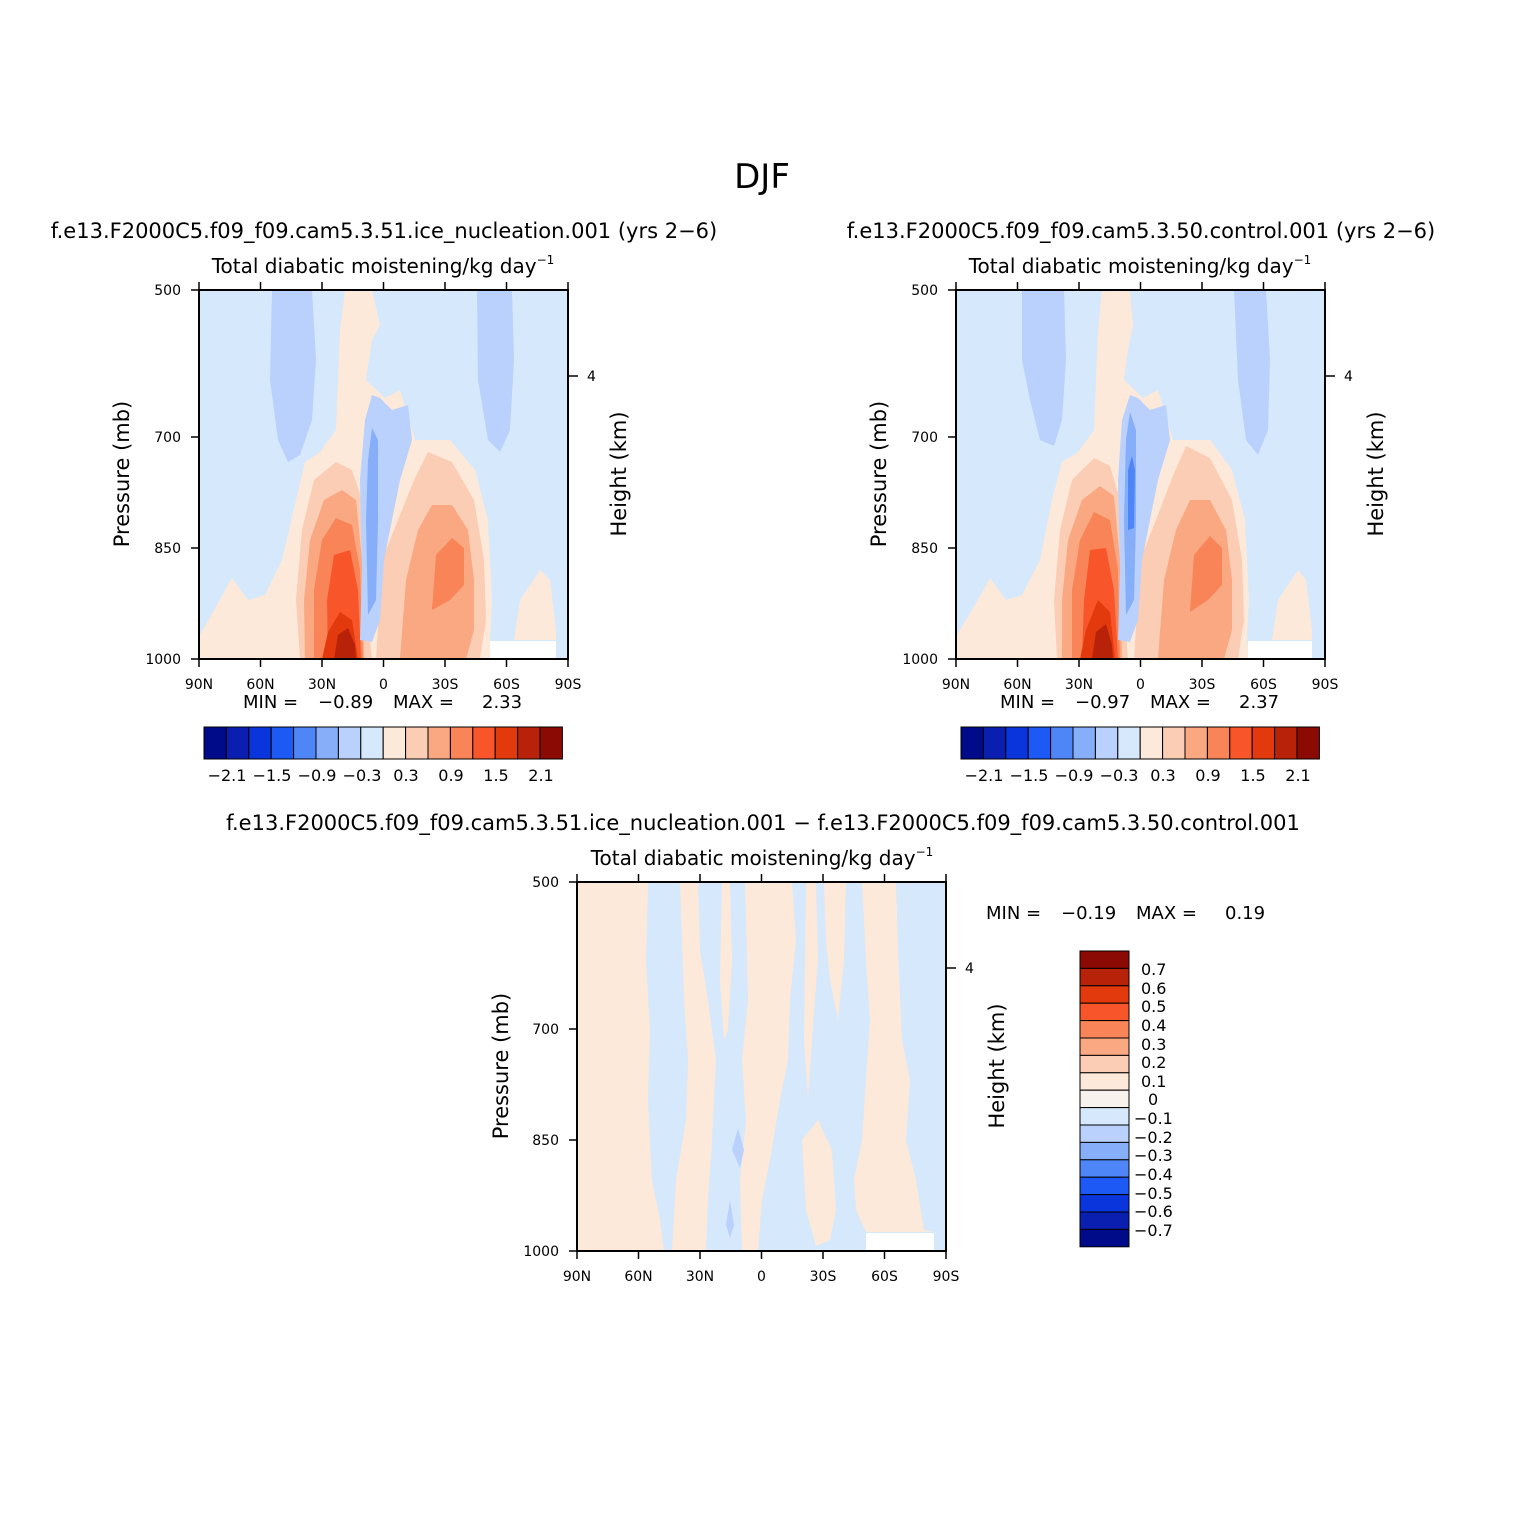 The image size is (1524, 1524). What do you see at coordinates (1153, 969) in the screenshot?
I see `panel-3-cb-label: 0.7` at bounding box center [1153, 969].